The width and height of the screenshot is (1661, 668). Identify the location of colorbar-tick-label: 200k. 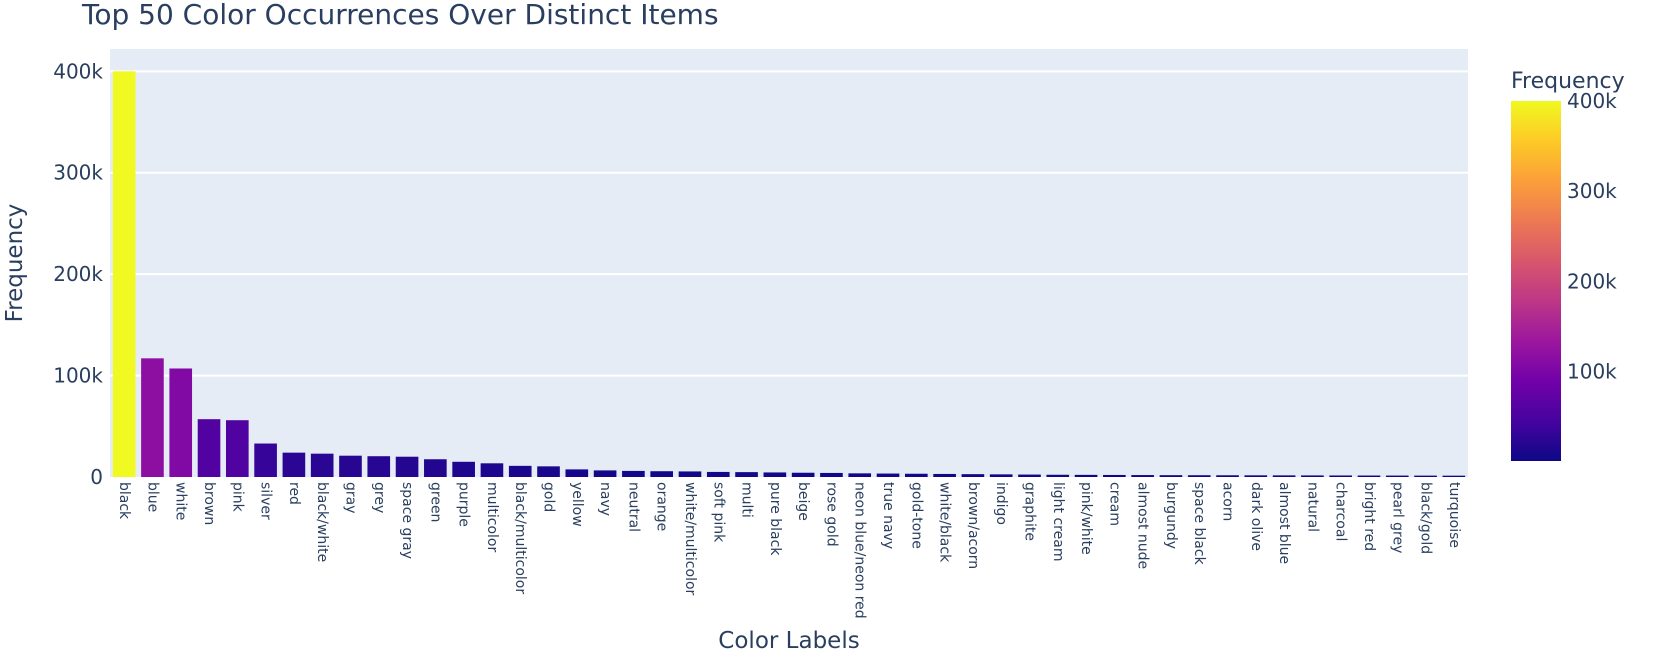
(1592, 281).